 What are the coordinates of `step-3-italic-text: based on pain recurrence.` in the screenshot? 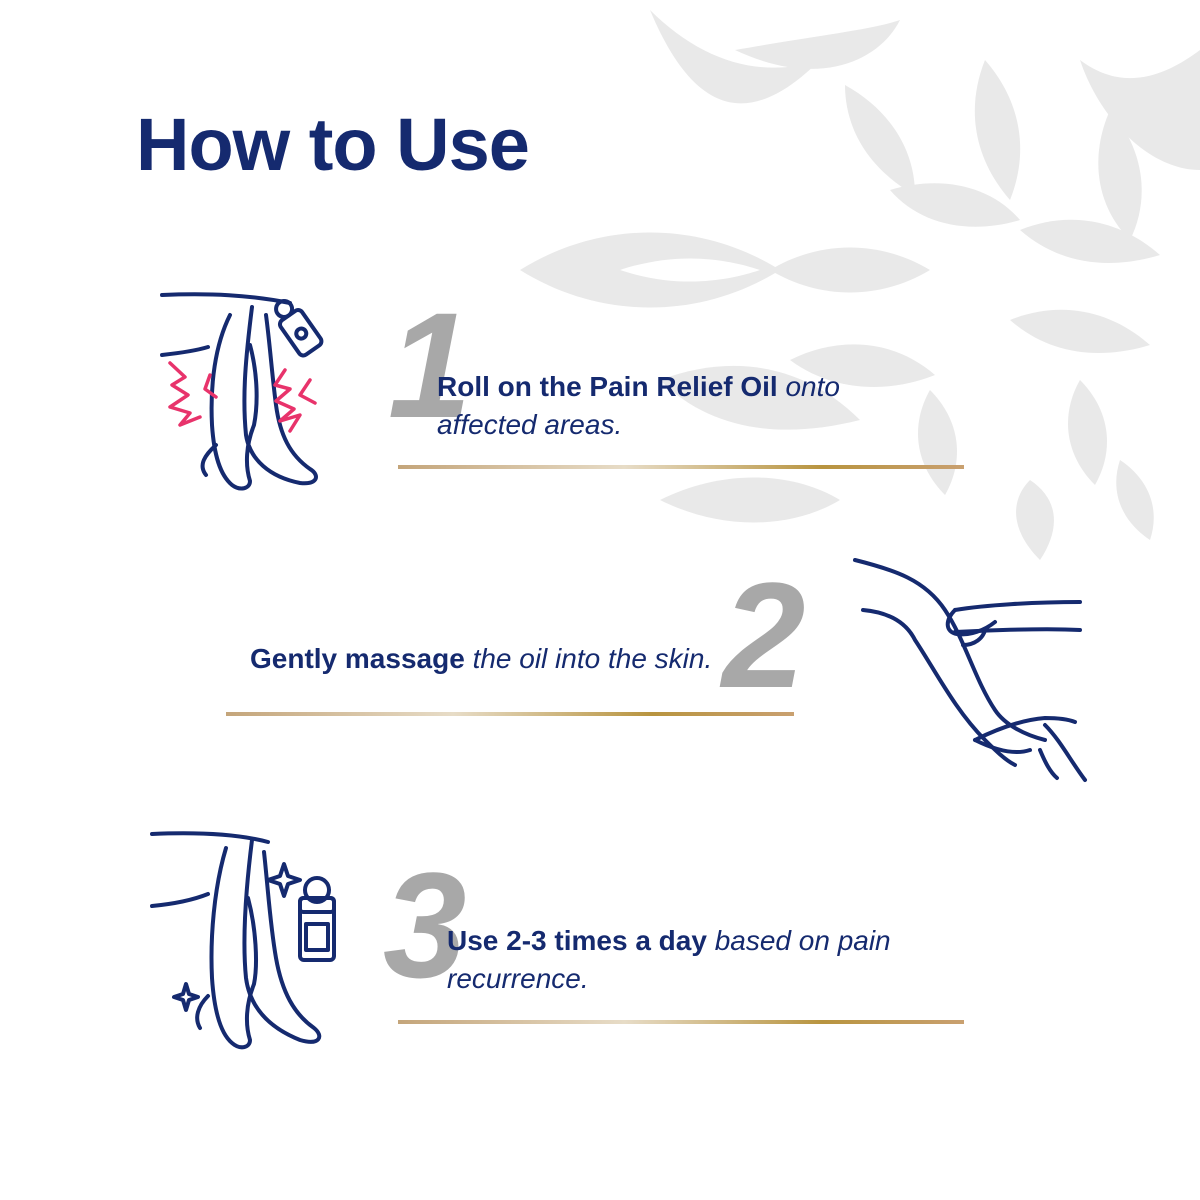 It's located at (669, 959).